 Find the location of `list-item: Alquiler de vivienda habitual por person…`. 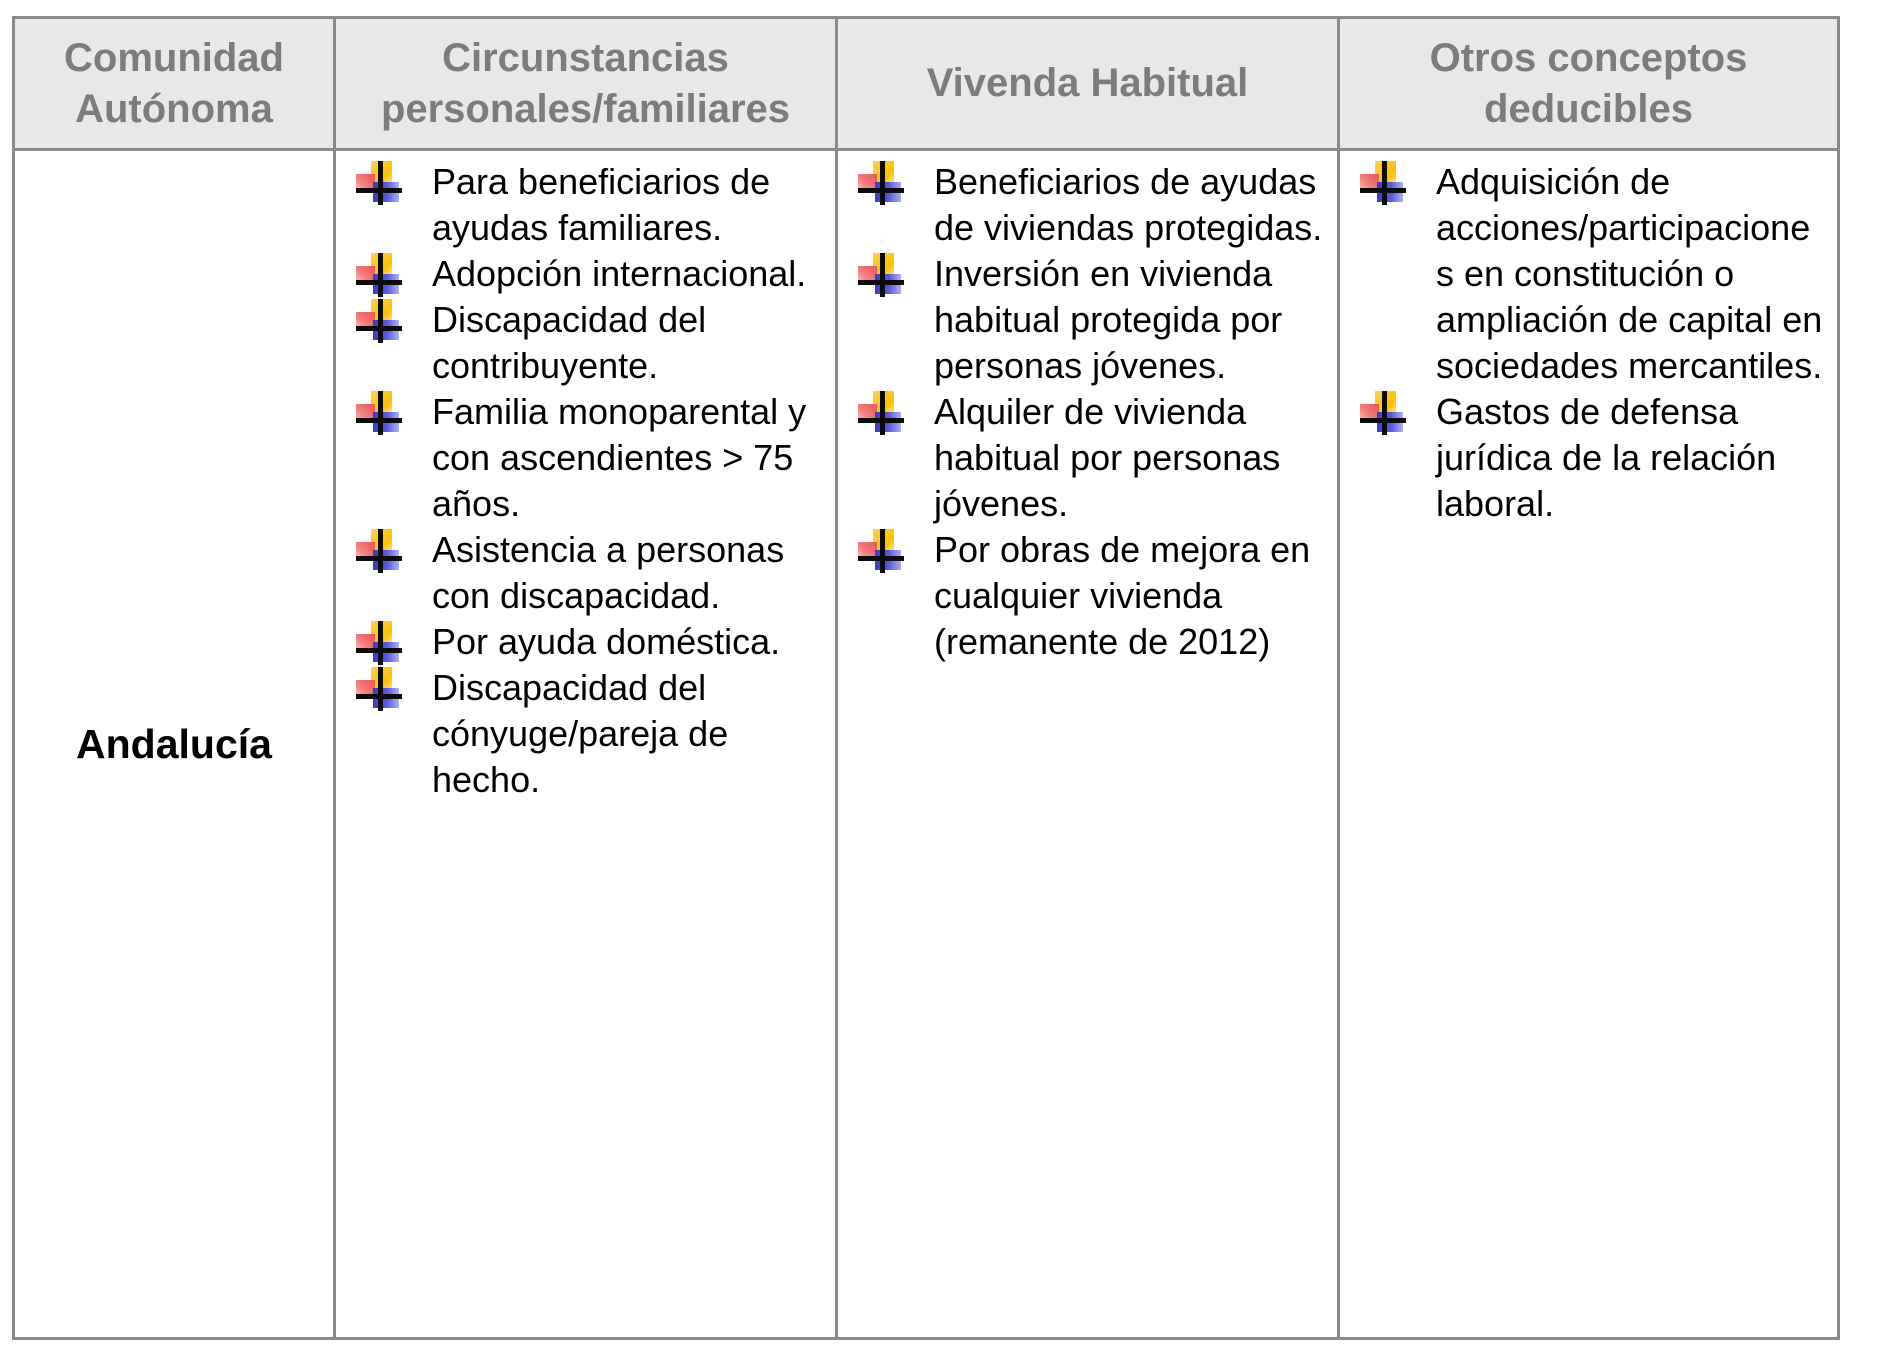

list-item: Alquiler de vivienda habitual por person… is located at coordinates (1092, 458).